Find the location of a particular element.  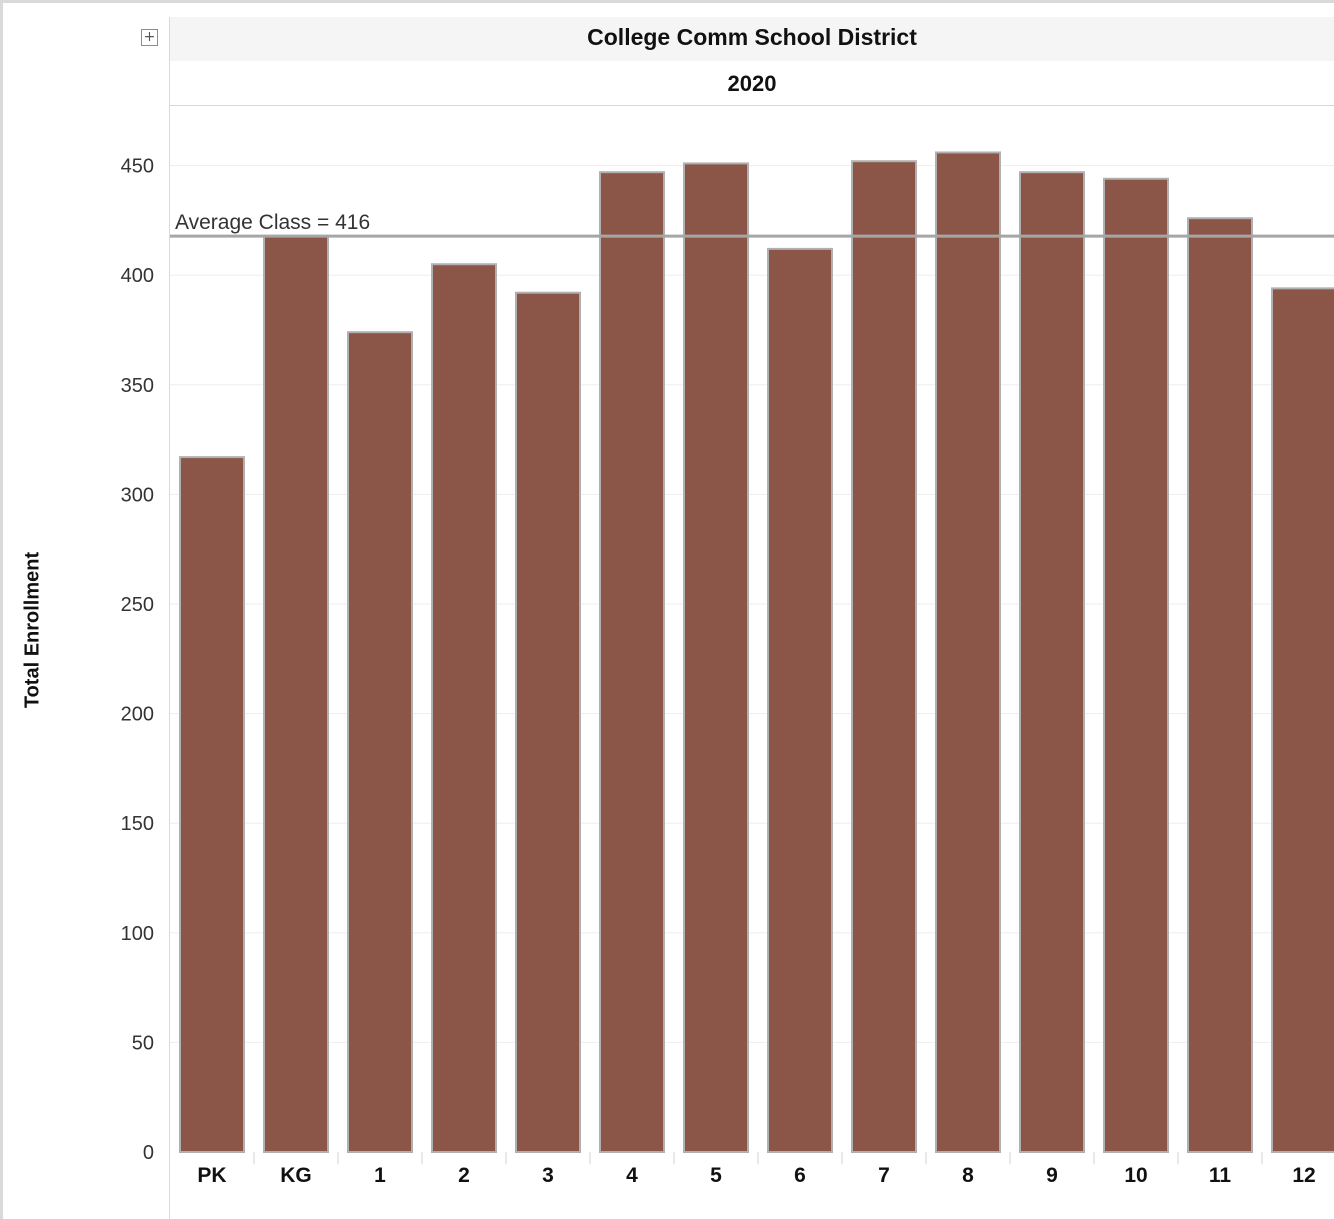

district-header-band is located at coordinates (752, 39).